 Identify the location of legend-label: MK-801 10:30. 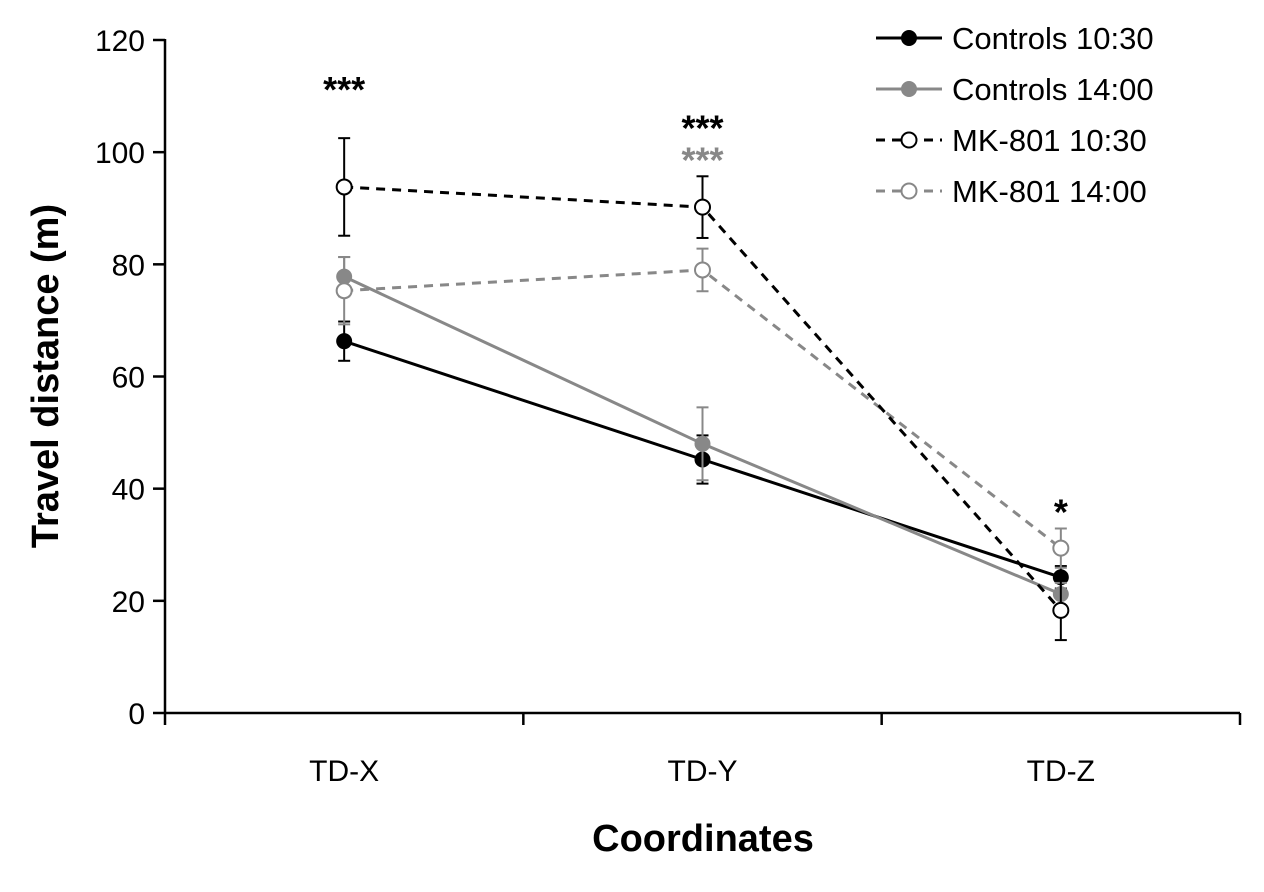
(1049, 140).